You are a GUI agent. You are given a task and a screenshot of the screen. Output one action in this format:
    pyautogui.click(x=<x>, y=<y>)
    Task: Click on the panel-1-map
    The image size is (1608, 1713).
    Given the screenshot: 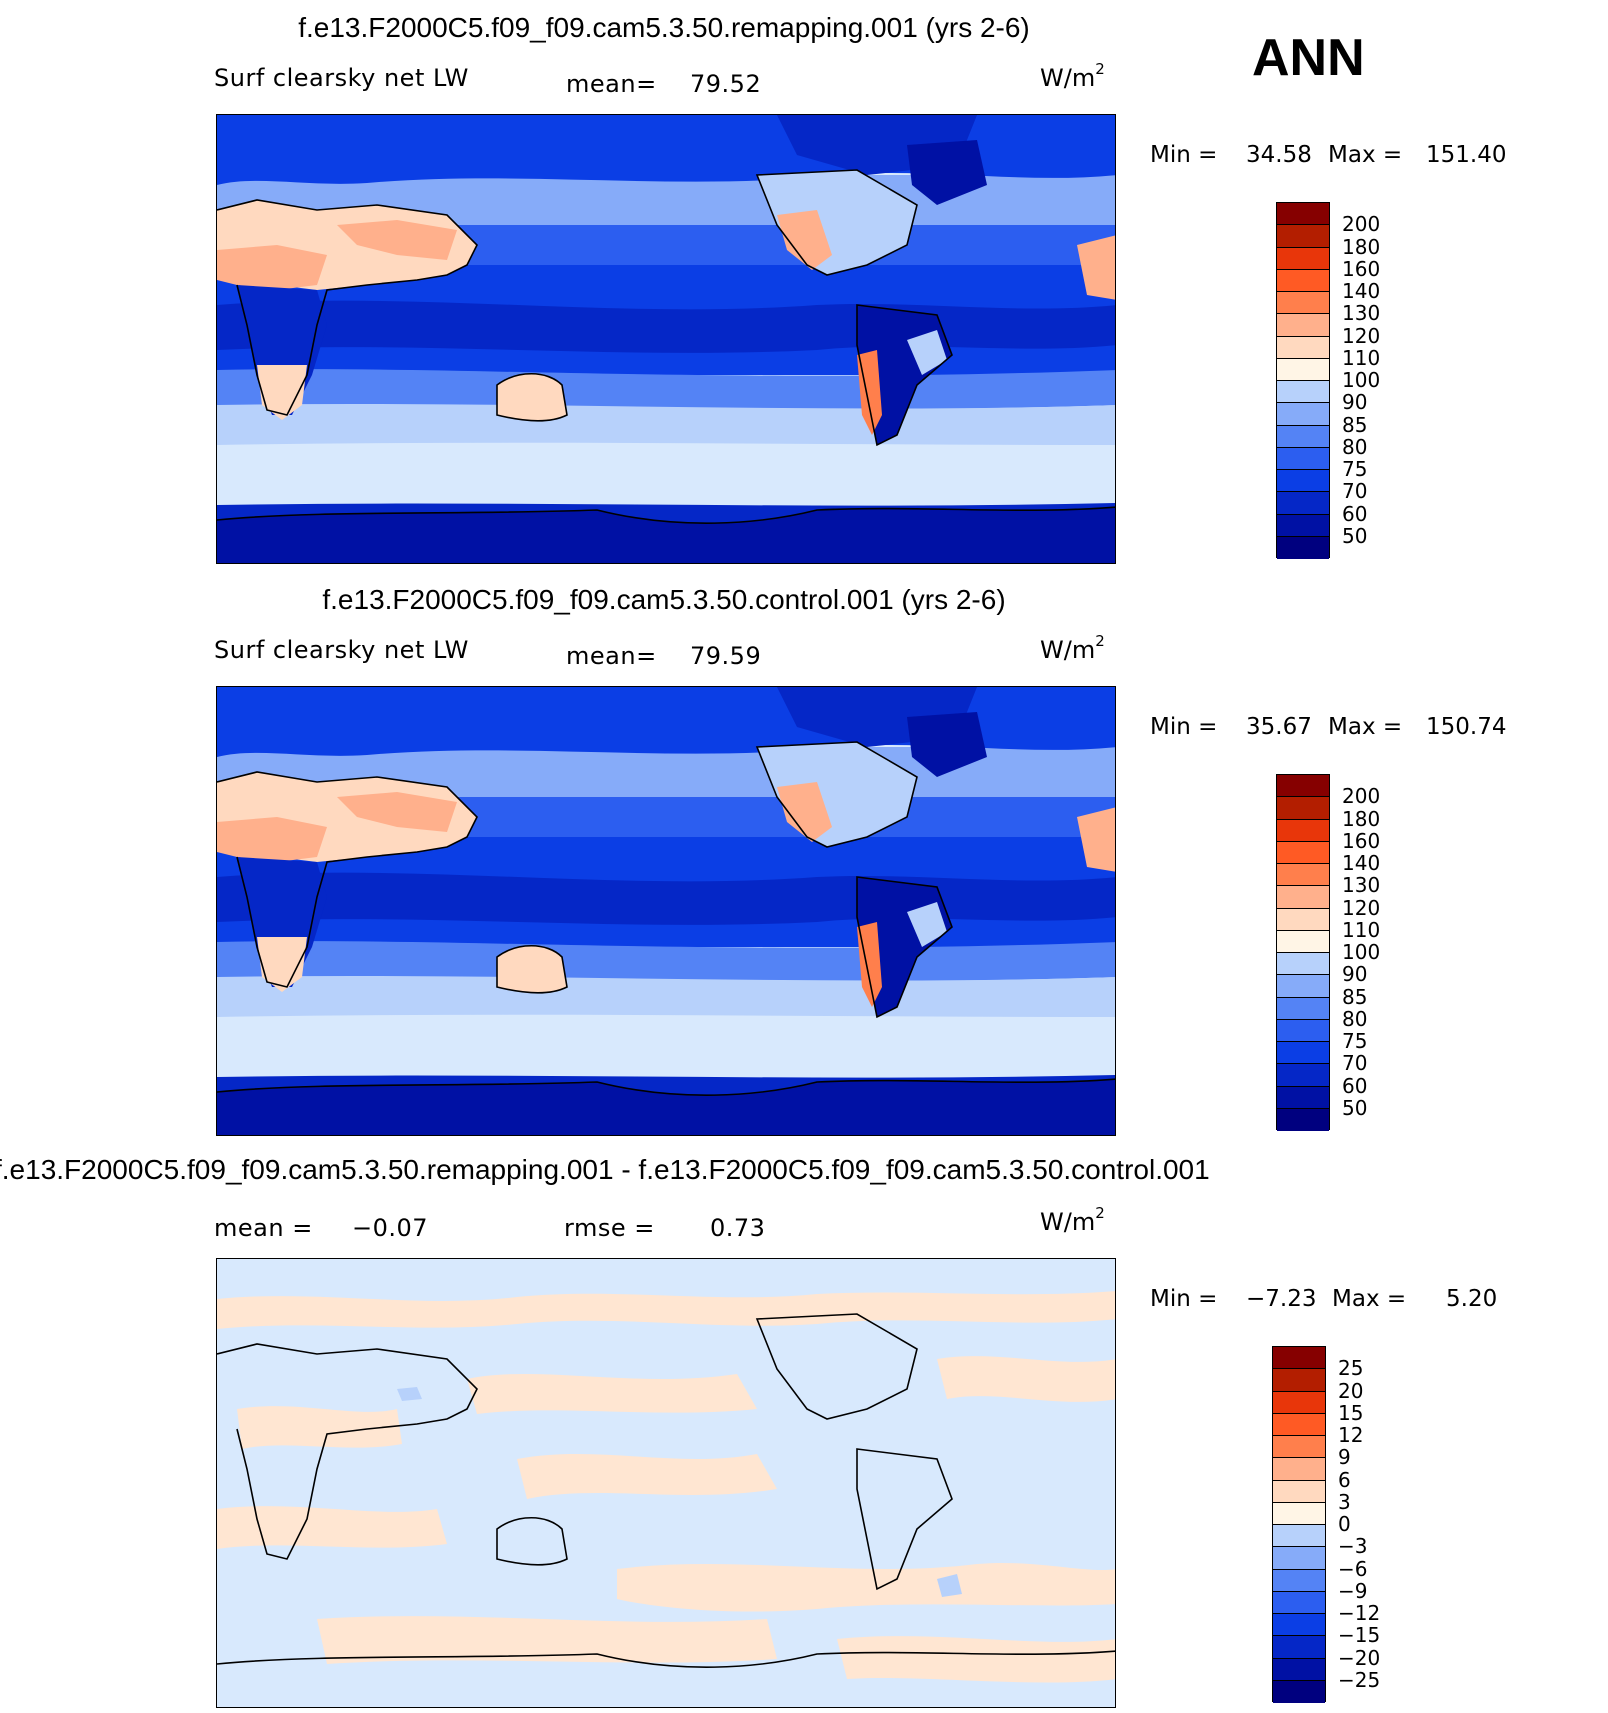 What is the action you would take?
    pyautogui.click(x=666, y=339)
    